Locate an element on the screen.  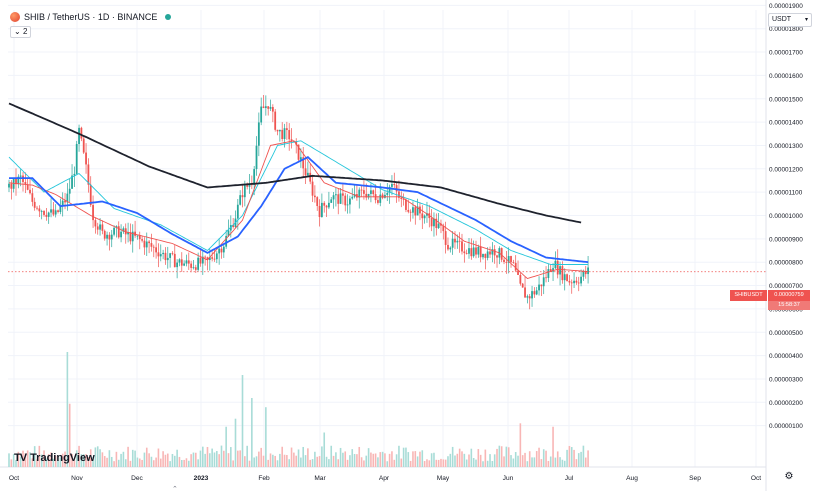
currency-select: USDT ▾ is located at coordinates (790, 20).